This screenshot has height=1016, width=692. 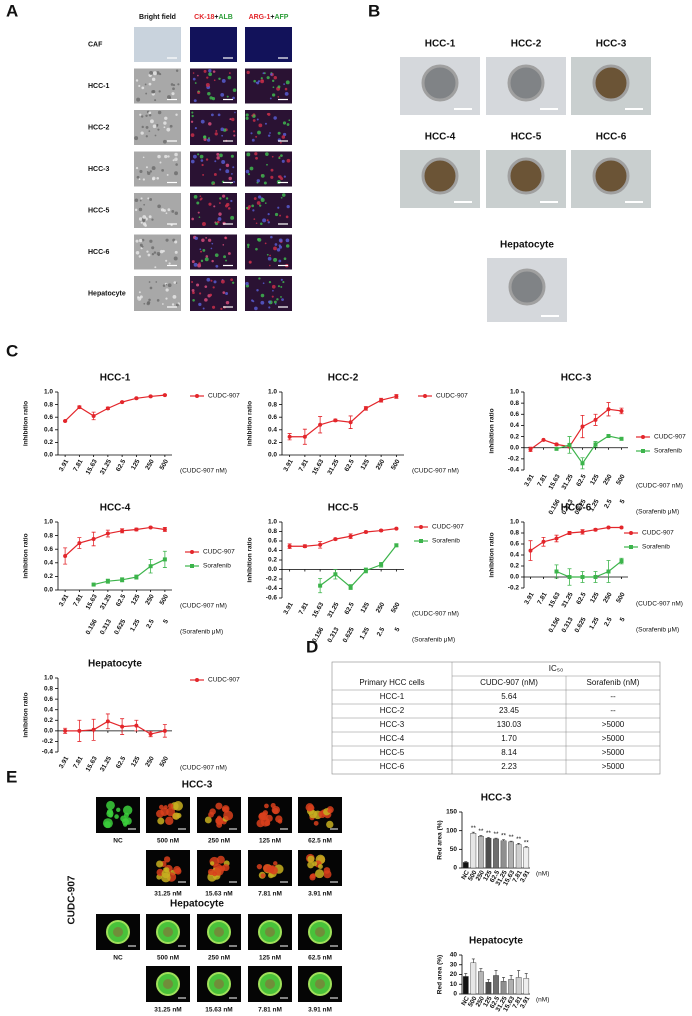 What do you see at coordinates (168, 958) in the screenshot?
I see `image-label: 500 nM` at bounding box center [168, 958].